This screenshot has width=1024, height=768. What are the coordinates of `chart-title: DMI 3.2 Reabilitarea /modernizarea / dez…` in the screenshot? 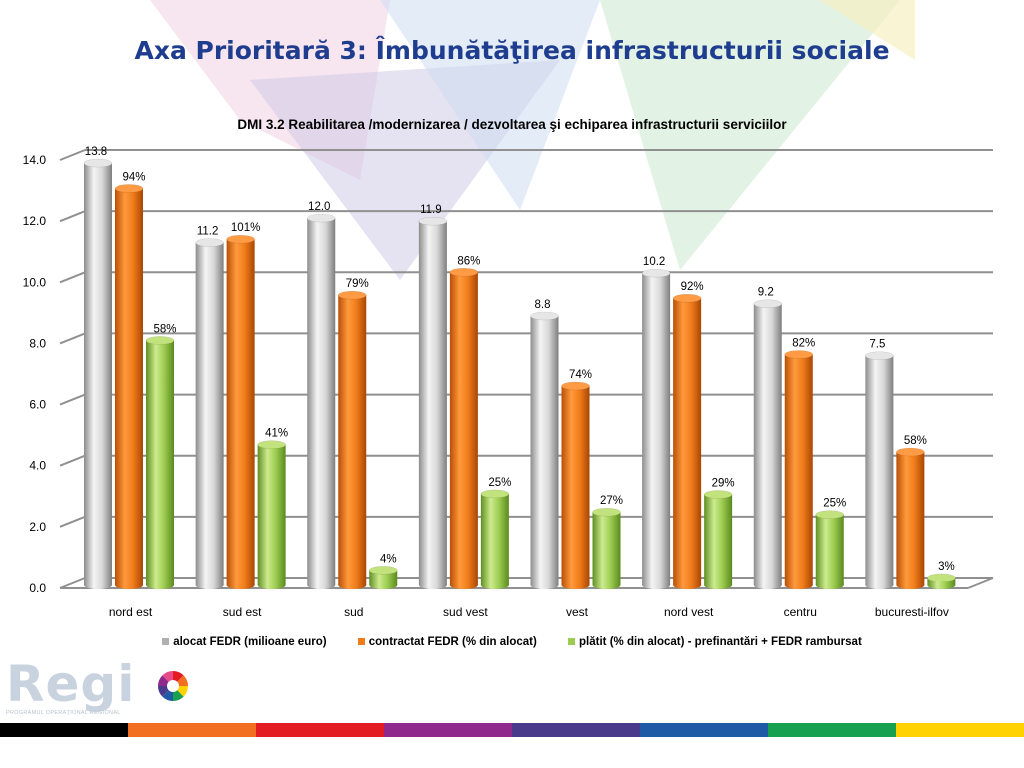 It's located at (512, 124).